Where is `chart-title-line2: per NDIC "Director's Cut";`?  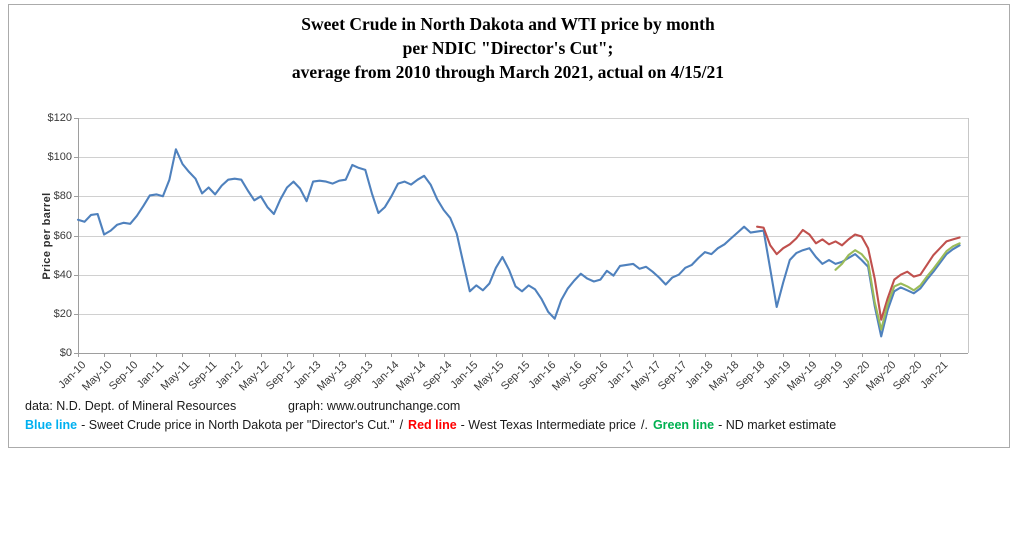 chart-title-line2: per NDIC "Director's Cut"; is located at coordinates (508, 48).